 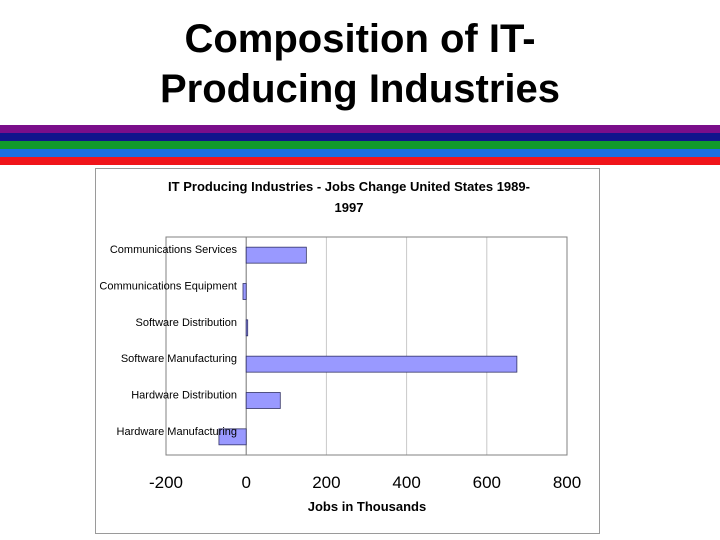 I want to click on stripe-green, so click(x=360, y=145).